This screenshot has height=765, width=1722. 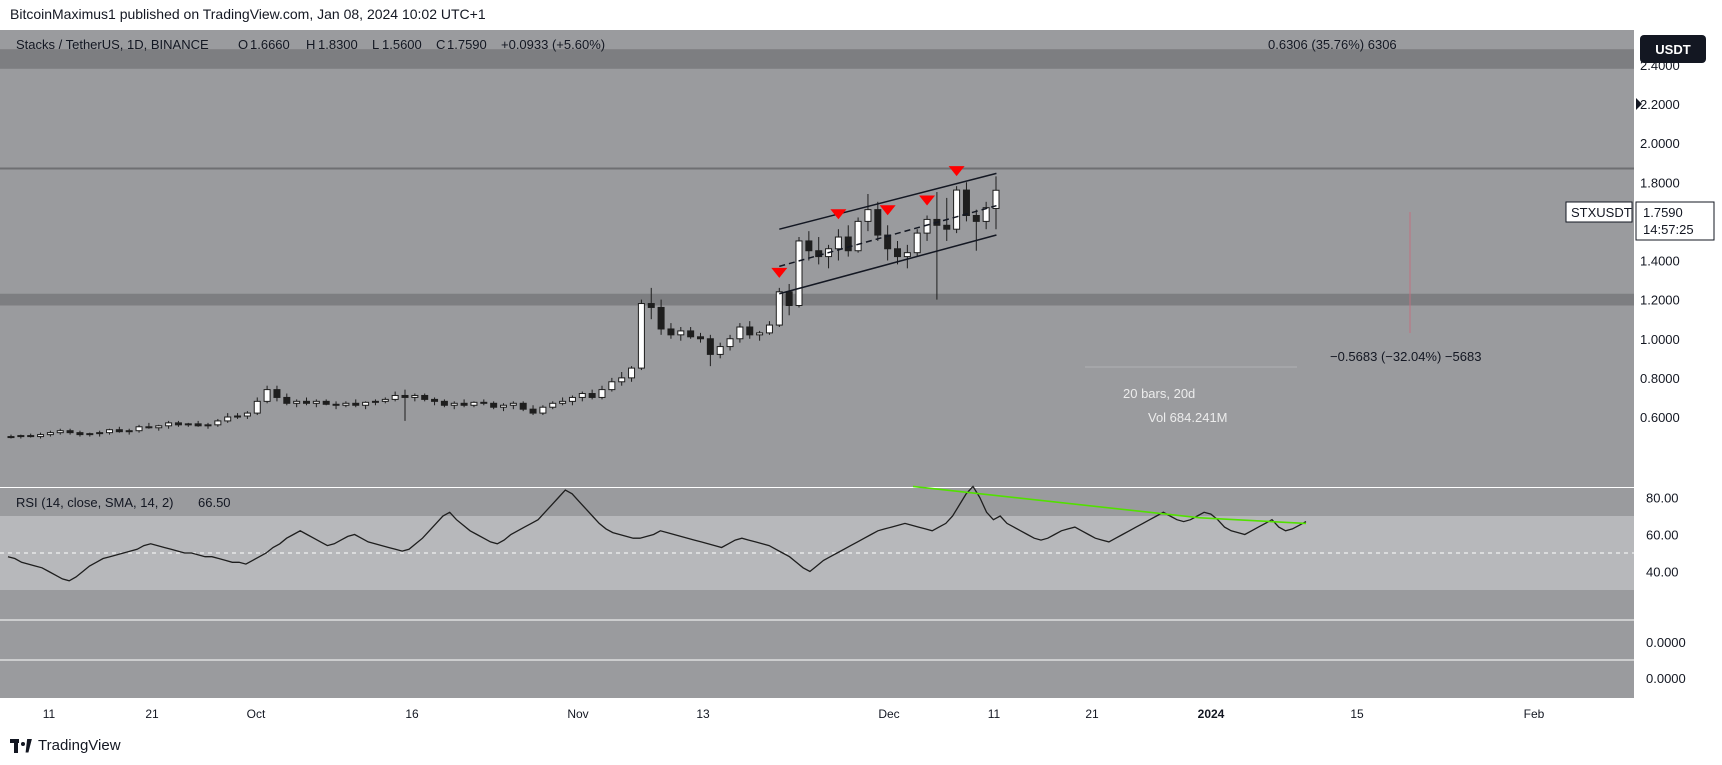 What do you see at coordinates (214, 502) in the screenshot?
I see `rsi-value: 66.50` at bounding box center [214, 502].